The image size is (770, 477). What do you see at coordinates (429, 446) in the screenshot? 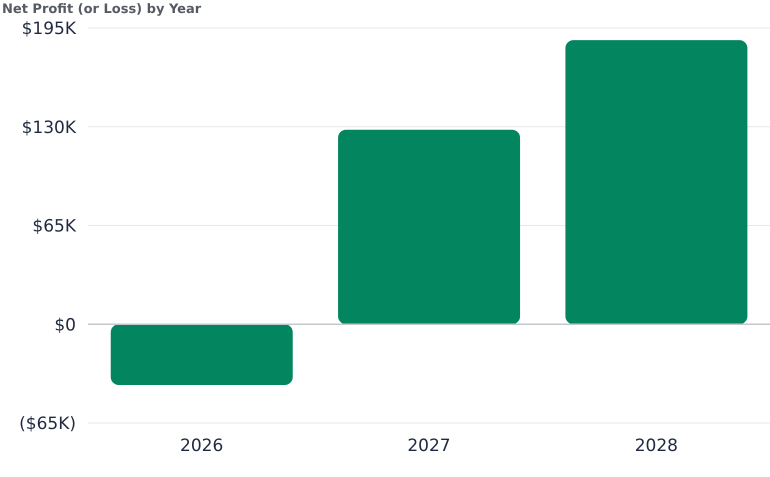
I see `x-tick-label: 2027` at bounding box center [429, 446].